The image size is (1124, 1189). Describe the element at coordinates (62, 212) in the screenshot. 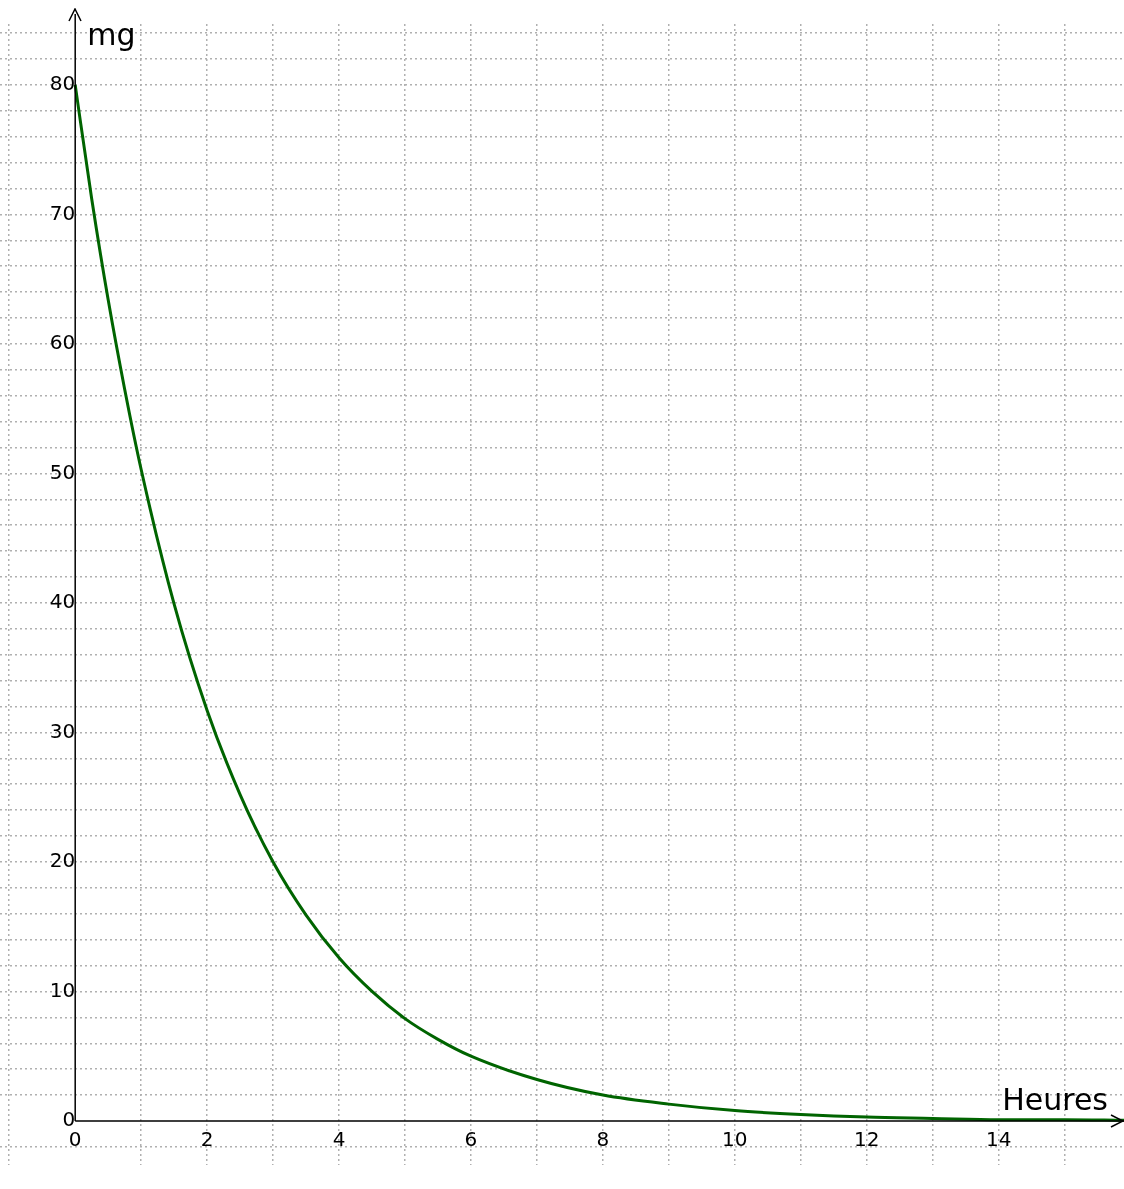

I see `y-tick-label: 70` at that location.